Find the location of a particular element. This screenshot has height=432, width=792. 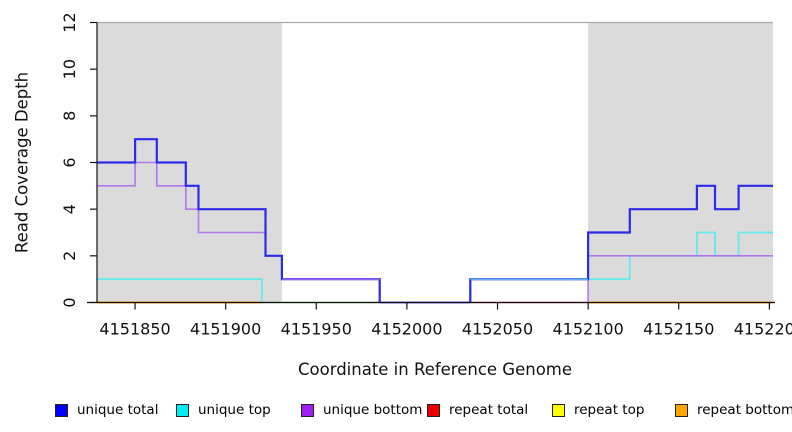

y-tick-label-6: 6 is located at coordinates (69, 162).